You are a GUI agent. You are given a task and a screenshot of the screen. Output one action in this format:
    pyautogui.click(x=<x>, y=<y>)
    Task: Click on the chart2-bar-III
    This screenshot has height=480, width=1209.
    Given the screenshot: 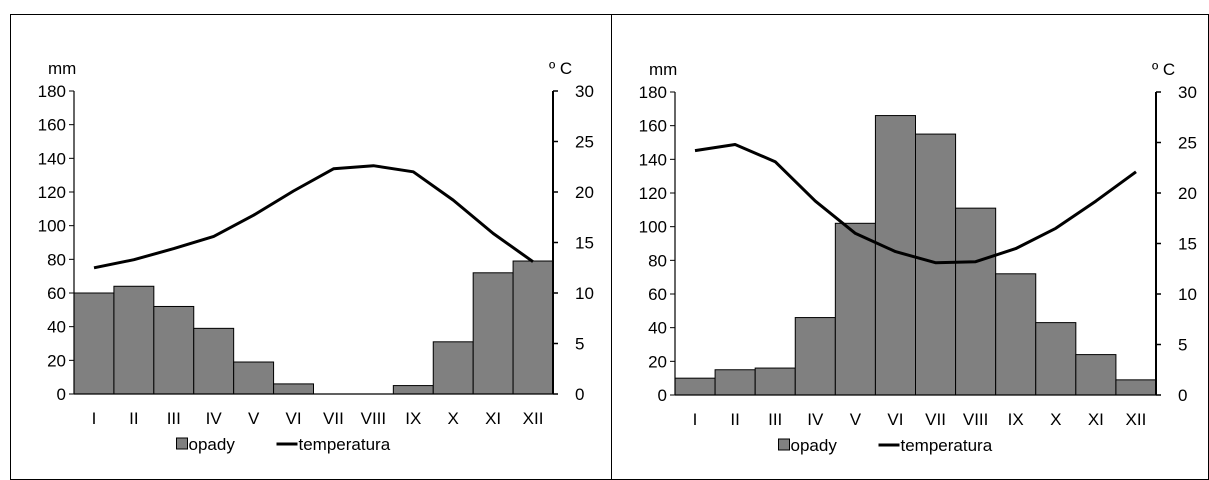 What is the action you would take?
    pyautogui.click(x=775, y=381)
    